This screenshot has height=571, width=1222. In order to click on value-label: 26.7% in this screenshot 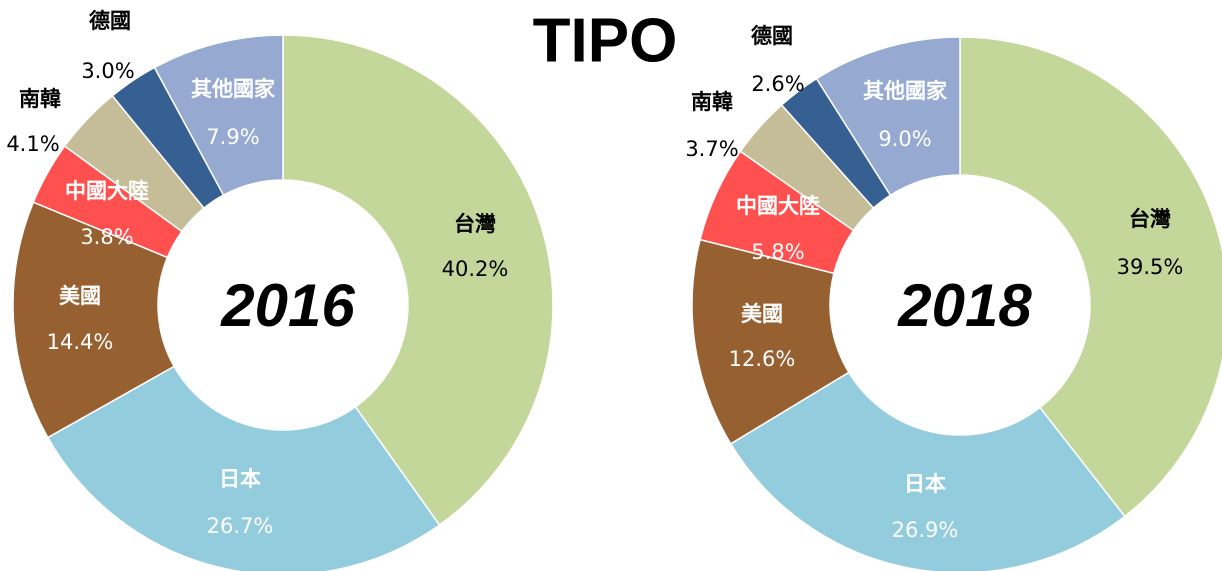, I will do `click(240, 526)`.